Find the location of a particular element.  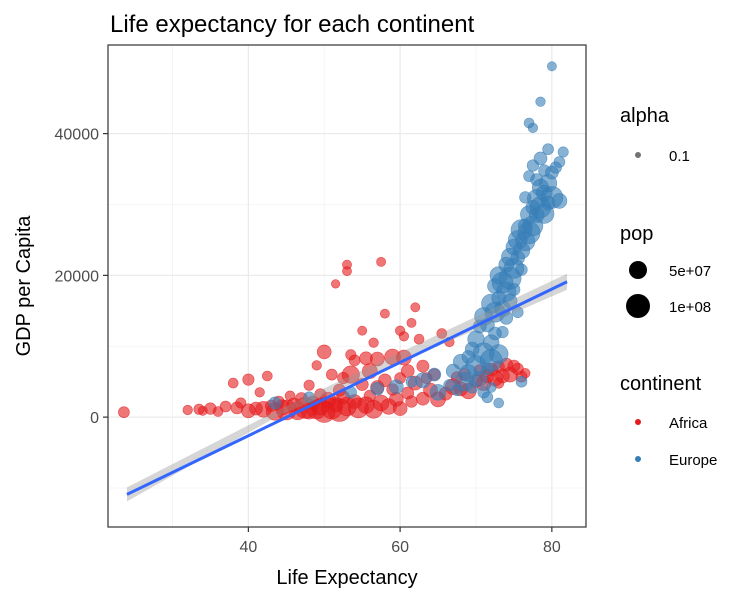

x-tick-label: 80 is located at coordinates (552, 547).